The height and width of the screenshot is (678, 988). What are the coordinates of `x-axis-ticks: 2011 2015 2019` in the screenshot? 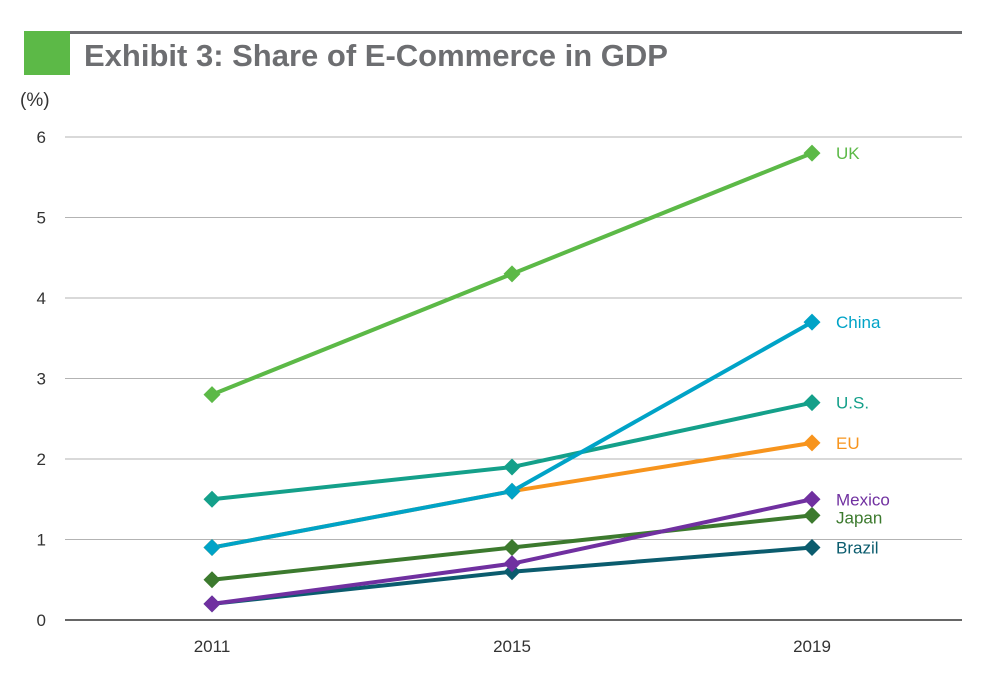 It's located at (512, 646).